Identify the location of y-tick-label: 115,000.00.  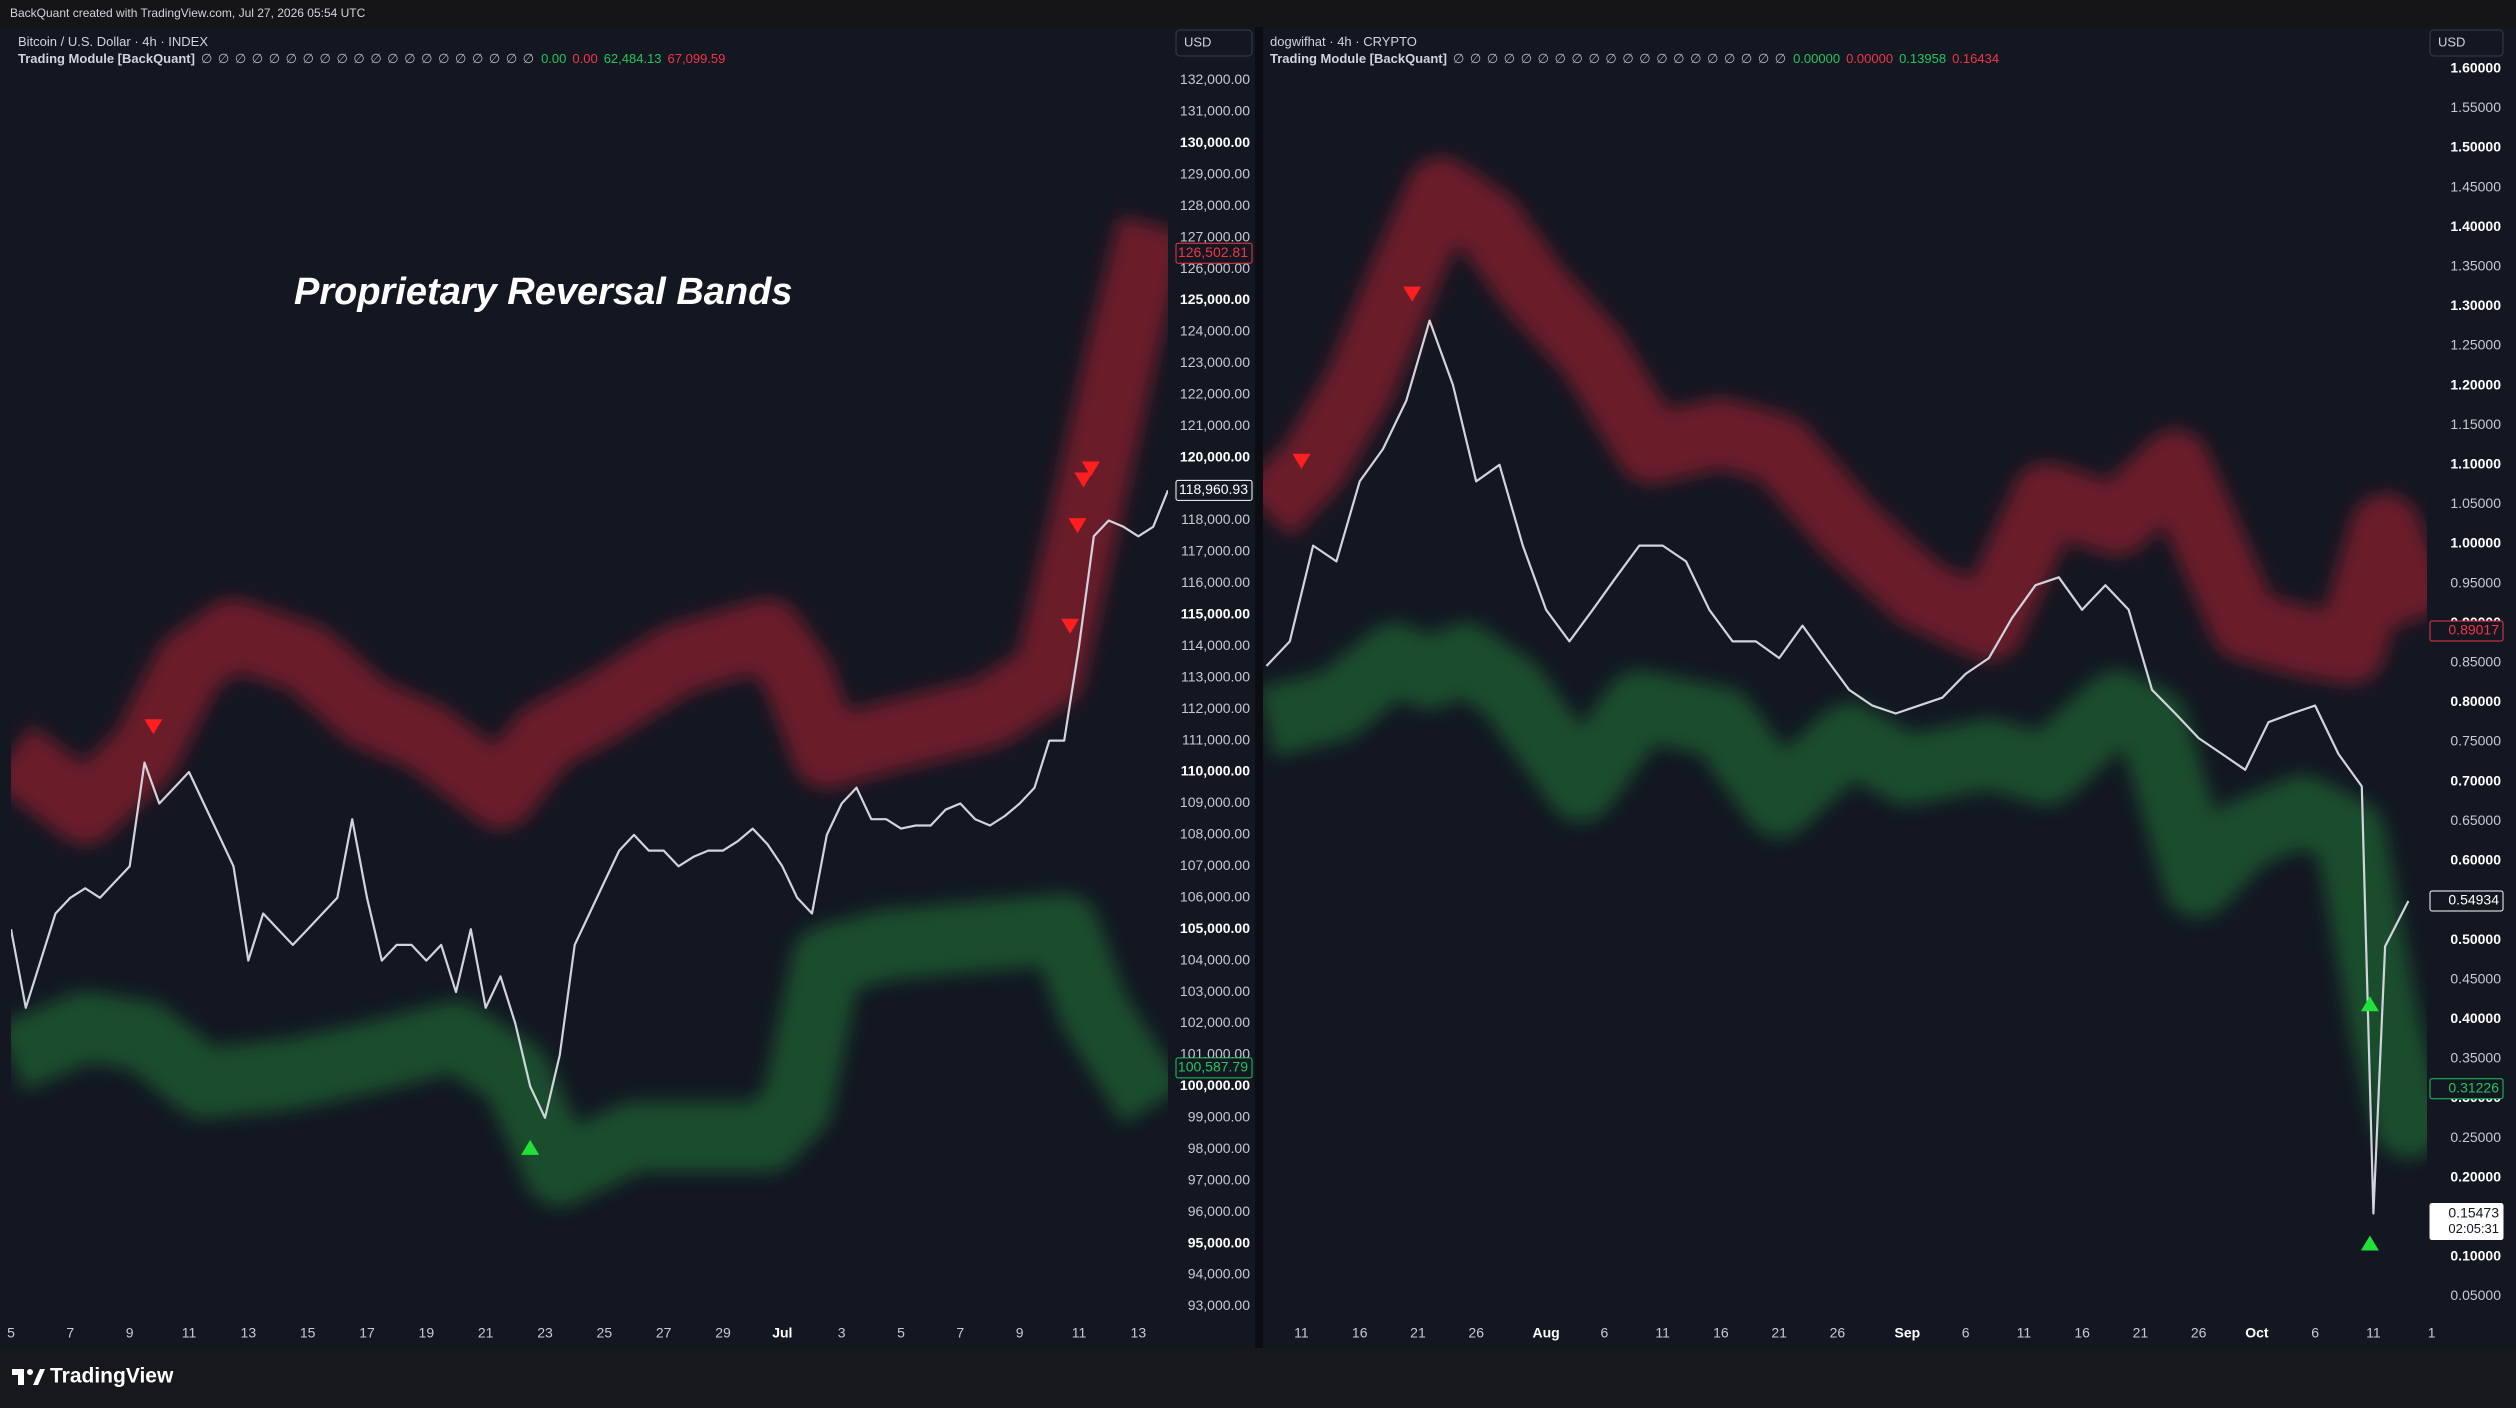
(1216, 614).